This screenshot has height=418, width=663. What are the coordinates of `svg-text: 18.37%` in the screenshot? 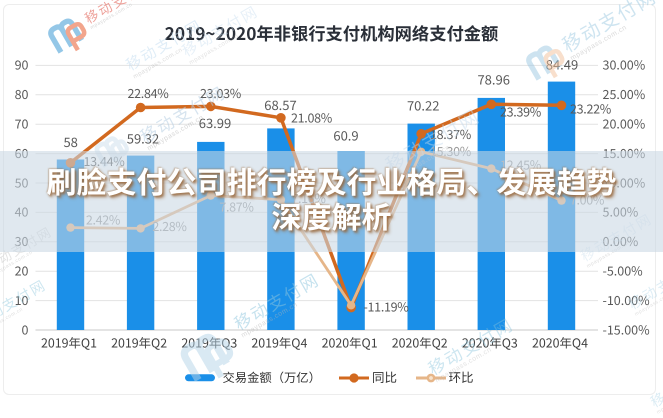 It's located at (451, 133).